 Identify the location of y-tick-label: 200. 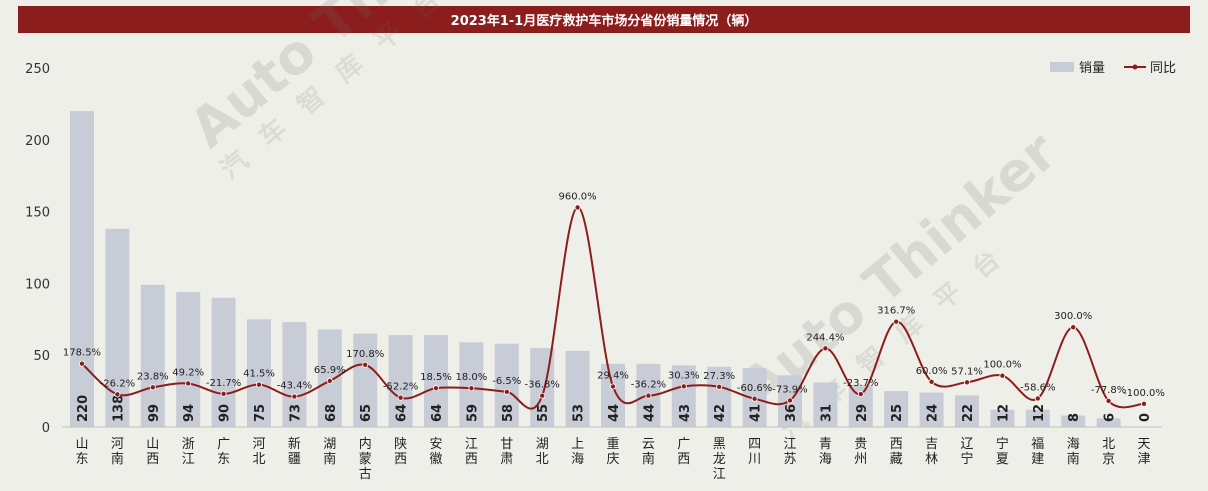
(37, 141).